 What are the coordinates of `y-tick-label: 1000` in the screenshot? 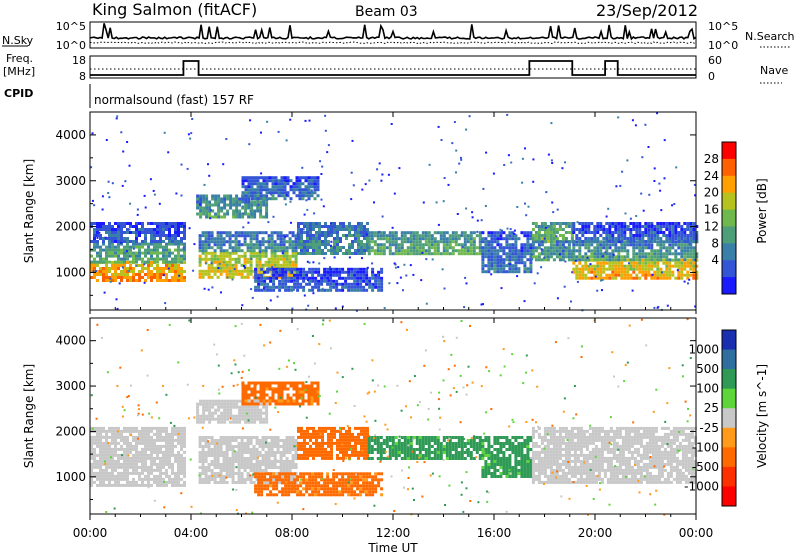 It's located at (70, 272).